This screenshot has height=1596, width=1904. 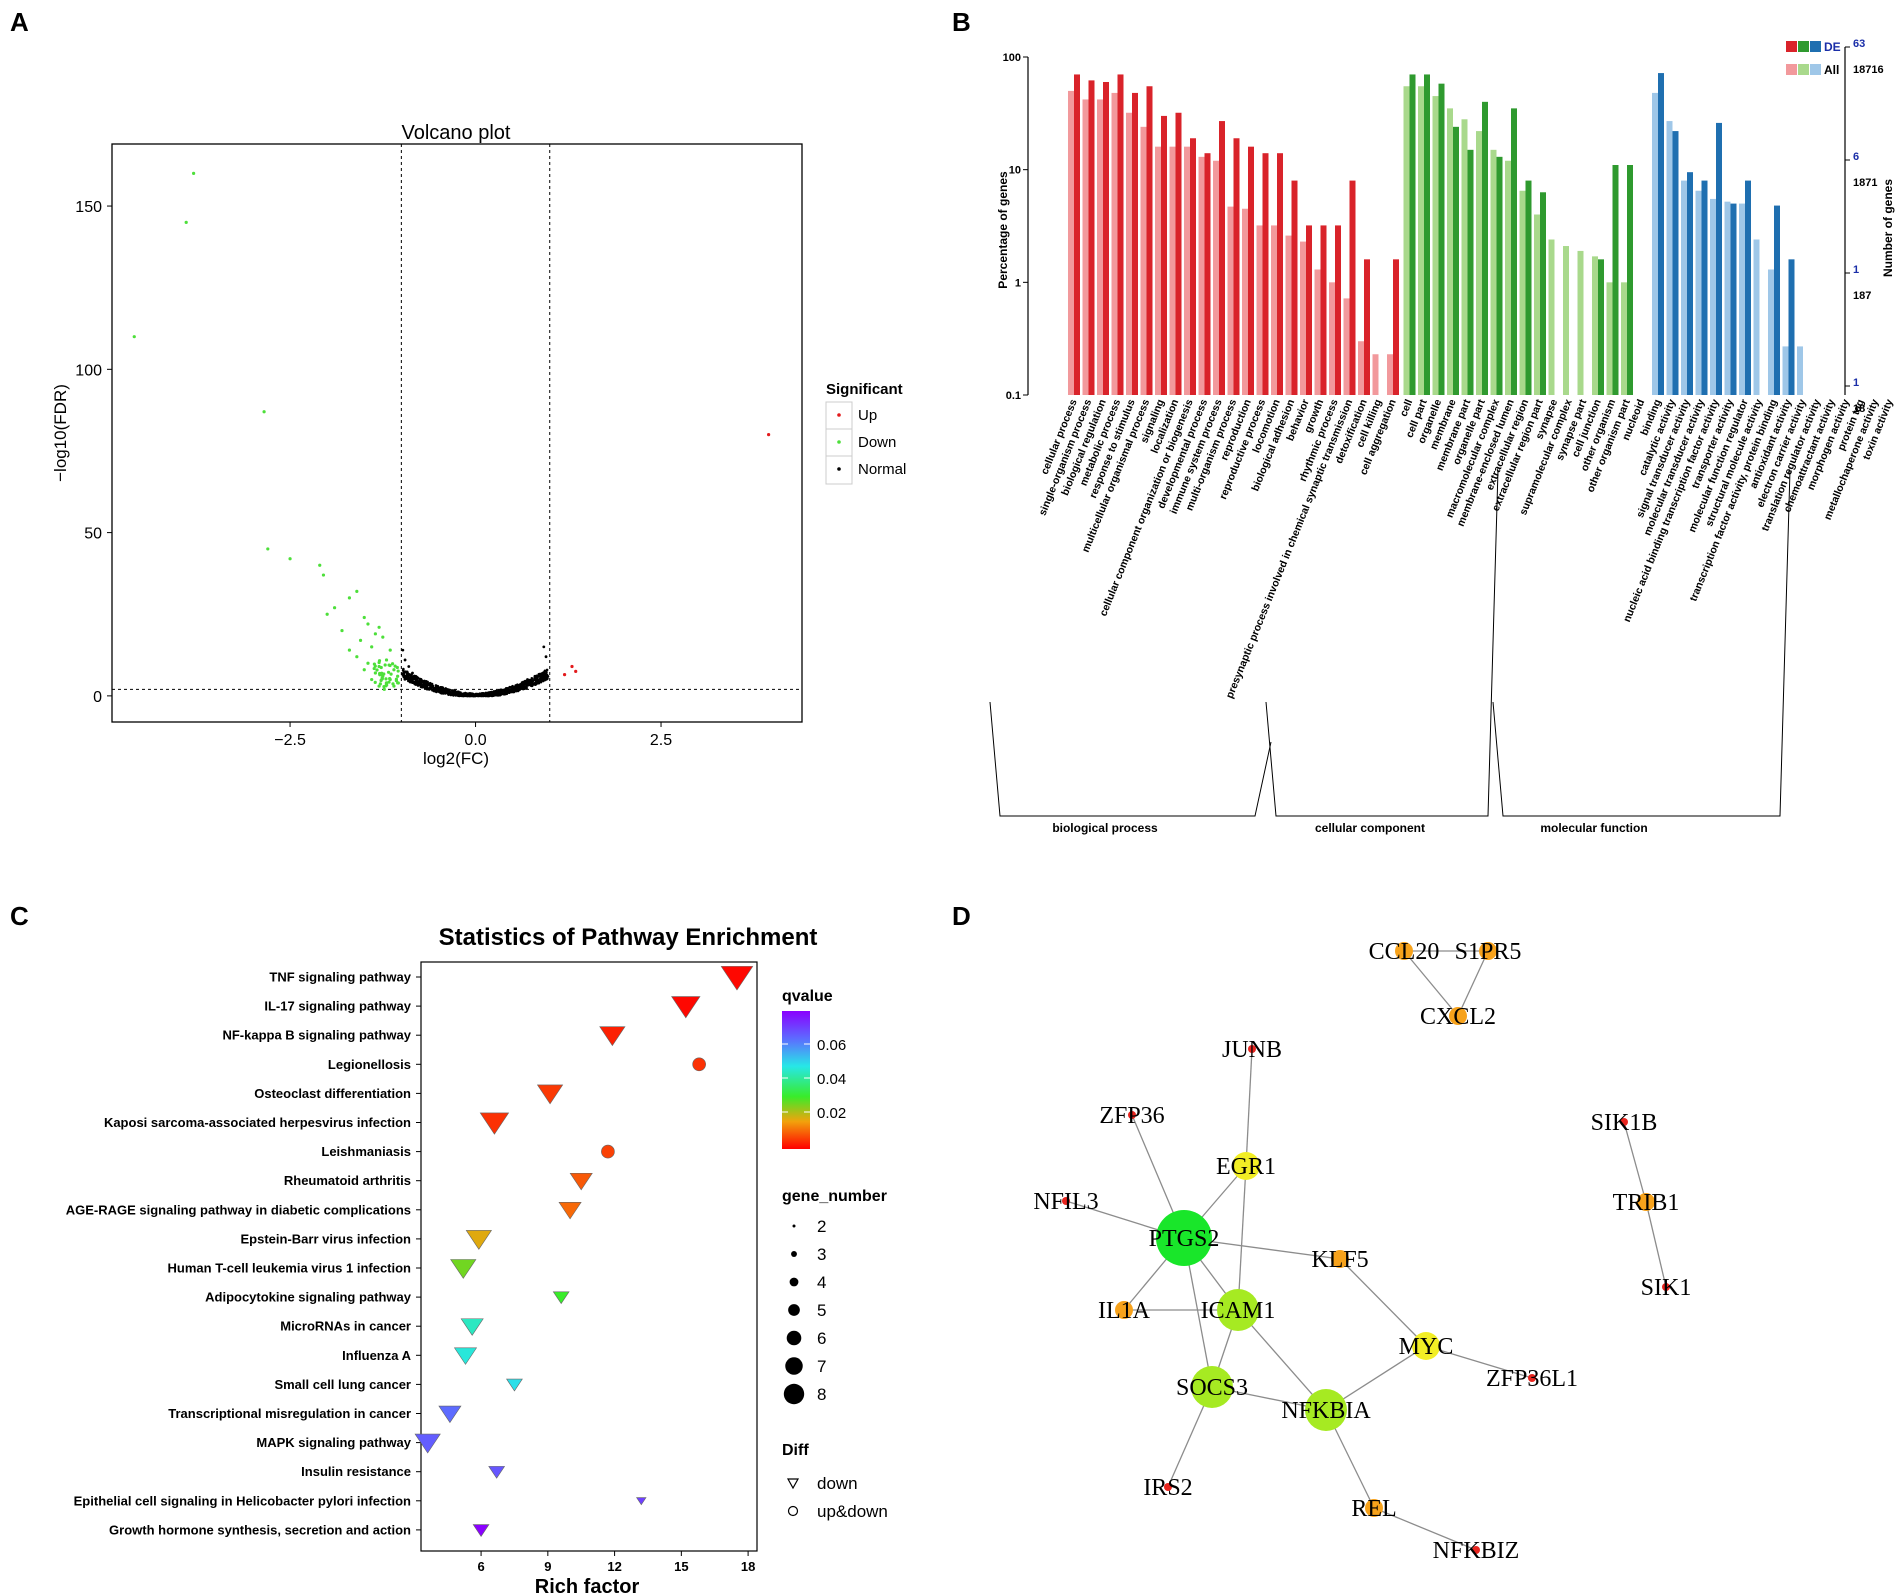 I want to click on go-group-bracket, so click(x=1382, y=643).